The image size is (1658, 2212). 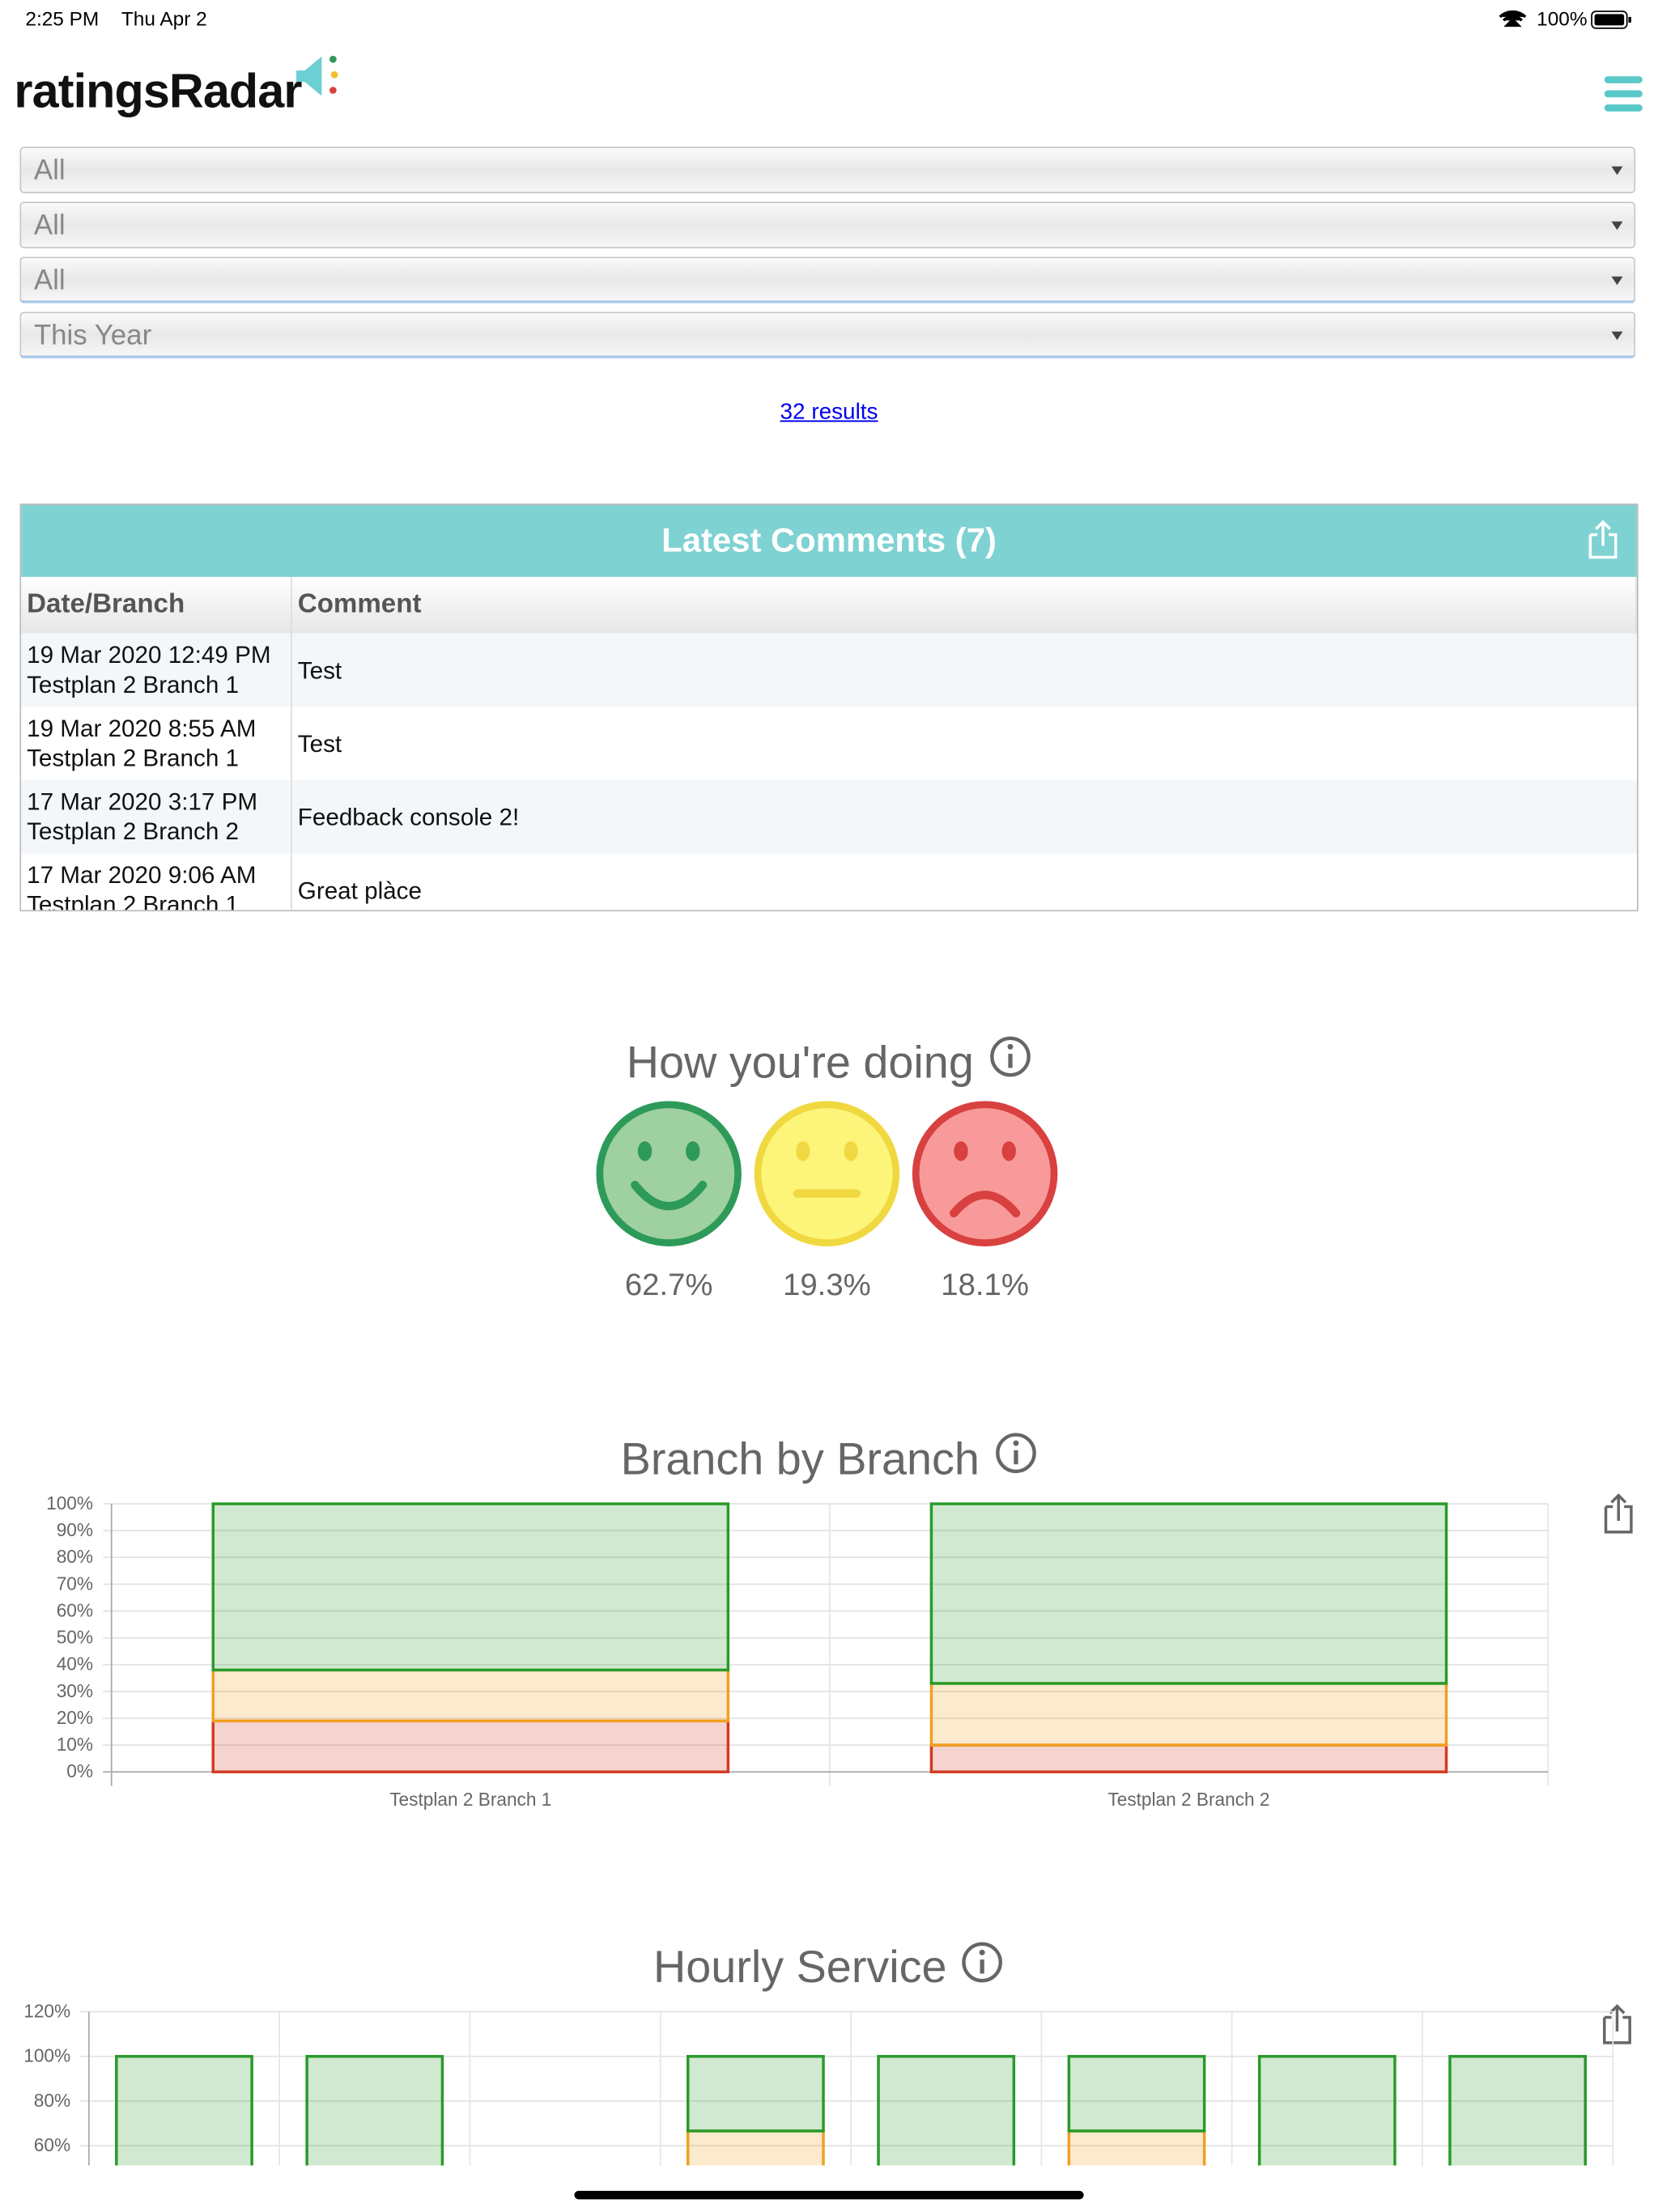 I want to click on filter-select: This Year, so click(x=827, y=335).